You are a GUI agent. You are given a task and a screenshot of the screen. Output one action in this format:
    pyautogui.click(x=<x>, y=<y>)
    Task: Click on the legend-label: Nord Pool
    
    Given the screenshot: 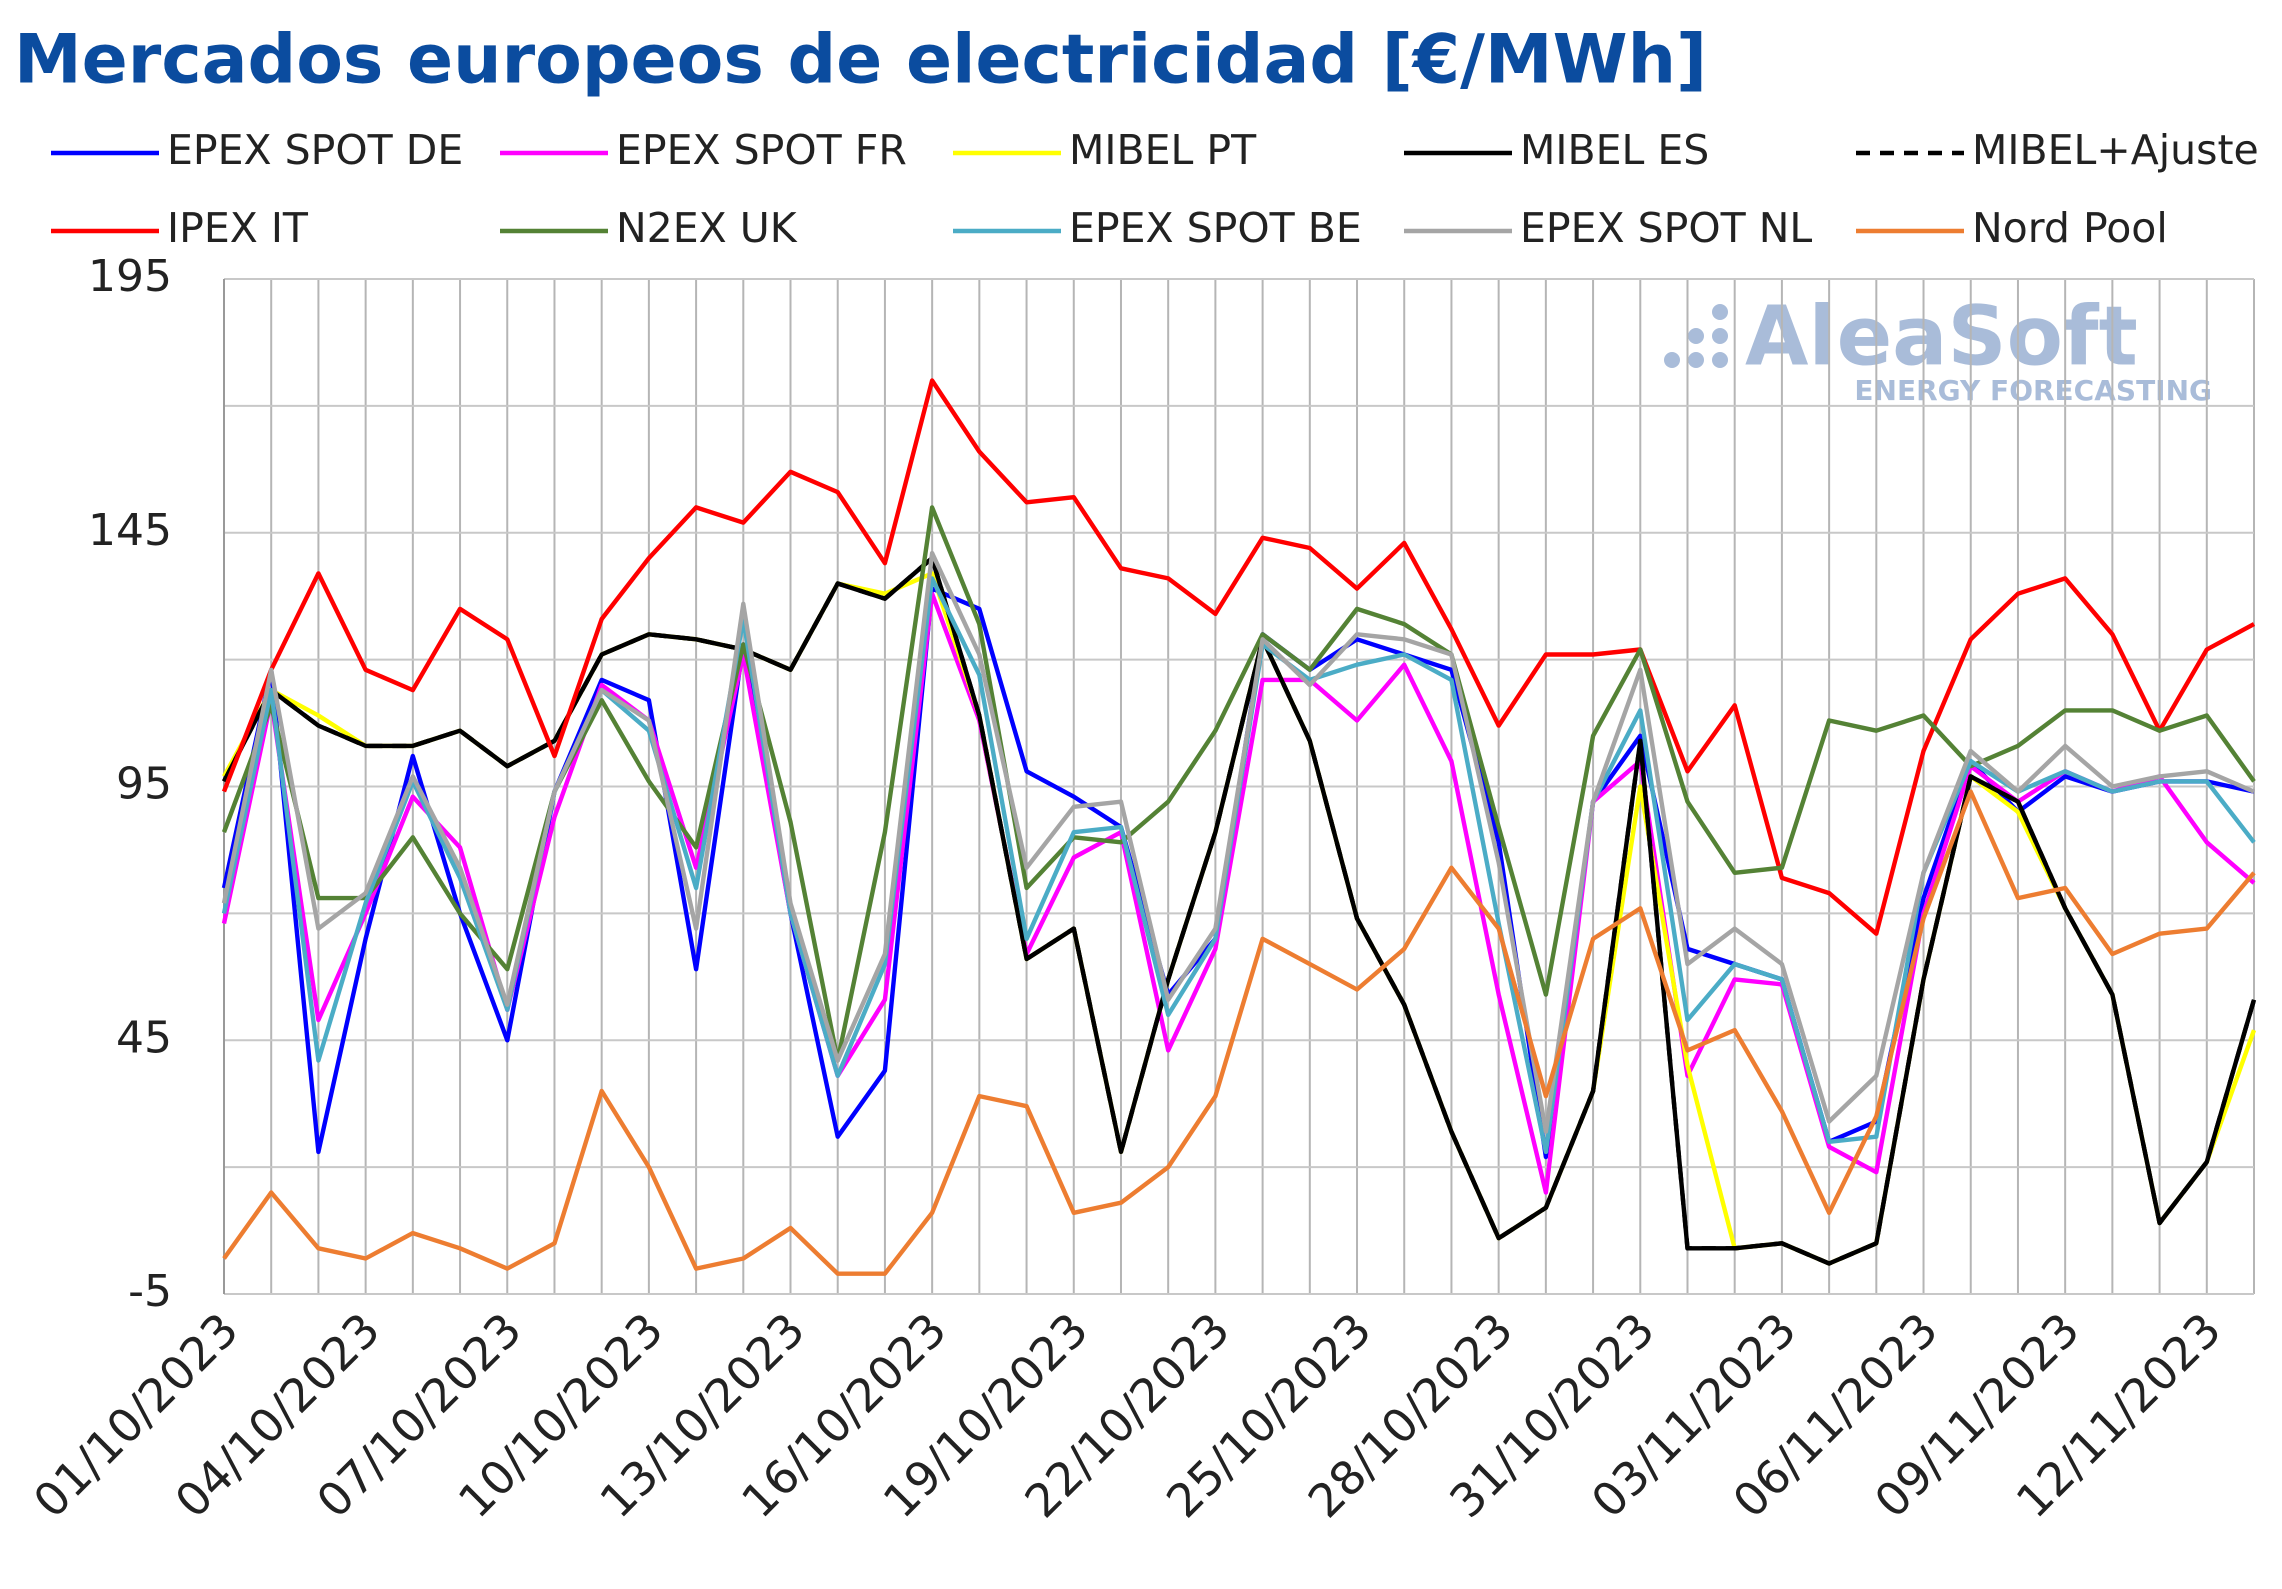 What is the action you would take?
    pyautogui.click(x=2070, y=228)
    